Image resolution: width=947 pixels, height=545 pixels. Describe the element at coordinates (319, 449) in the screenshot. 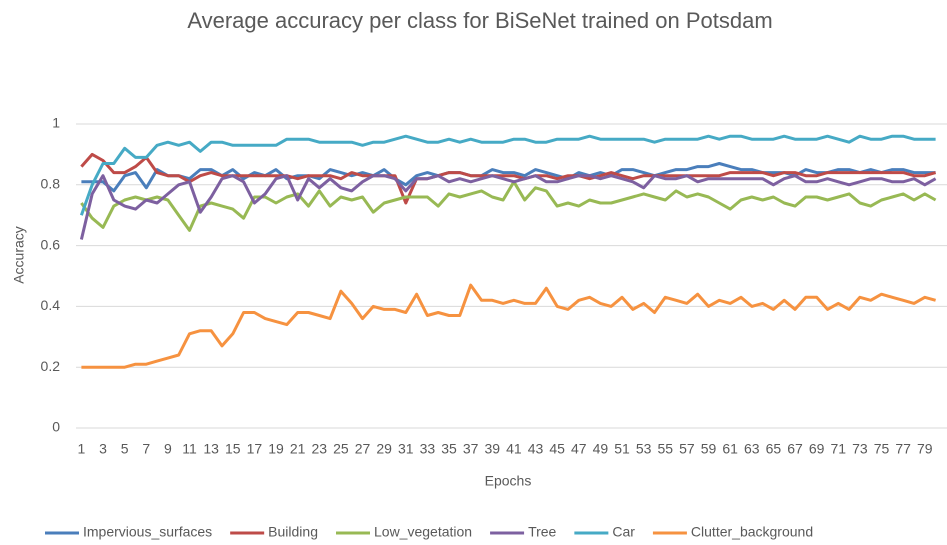

I see `x-tick-label: 23` at that location.